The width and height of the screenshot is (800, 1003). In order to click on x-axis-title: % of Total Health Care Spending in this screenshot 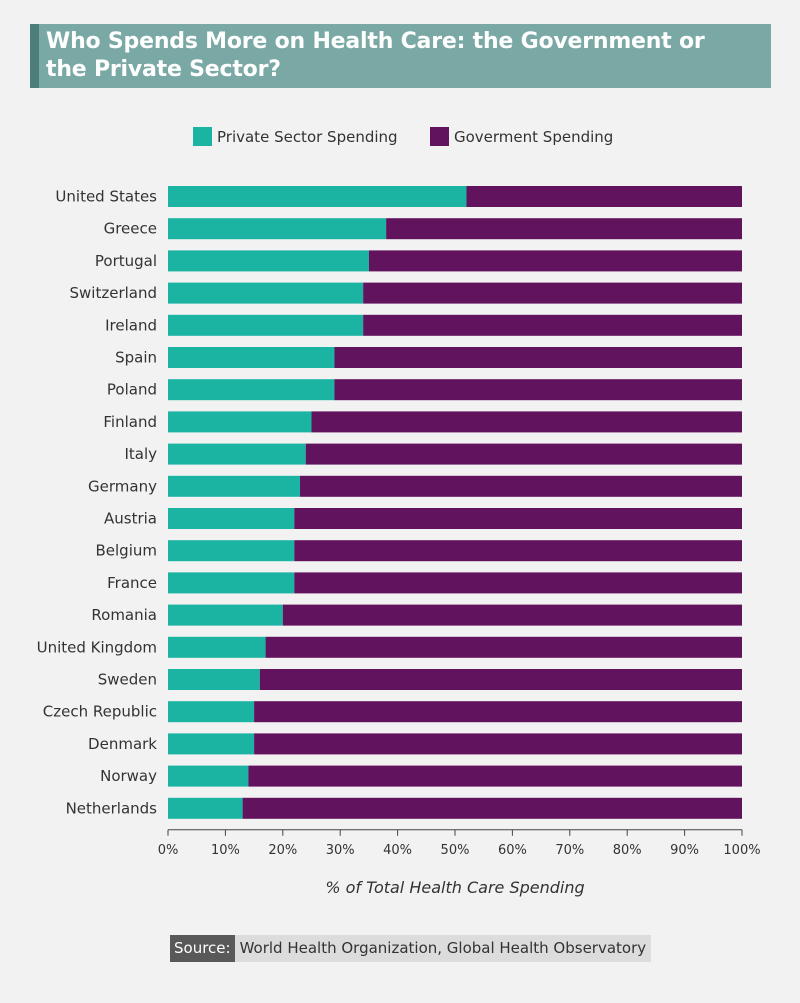, I will do `click(455, 887)`.